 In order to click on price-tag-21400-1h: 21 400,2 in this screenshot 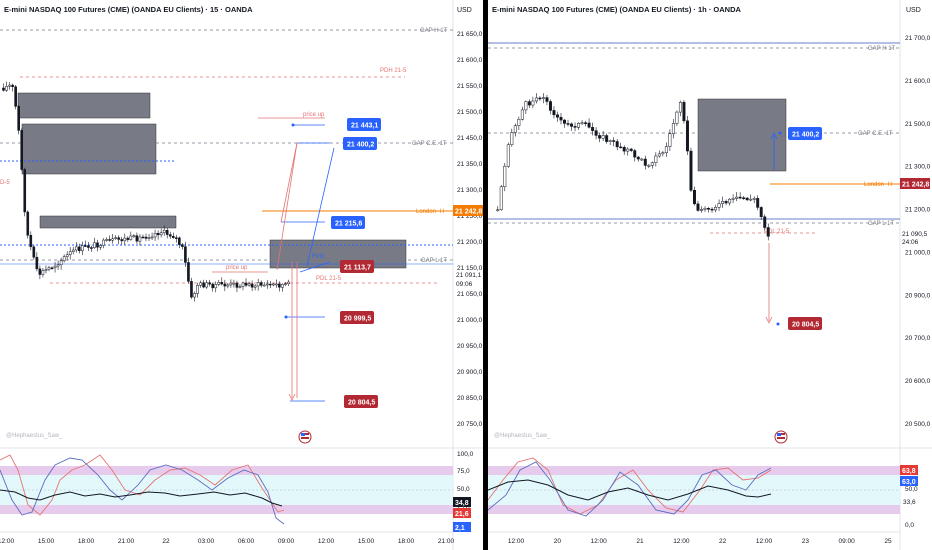, I will do `click(805, 133)`.